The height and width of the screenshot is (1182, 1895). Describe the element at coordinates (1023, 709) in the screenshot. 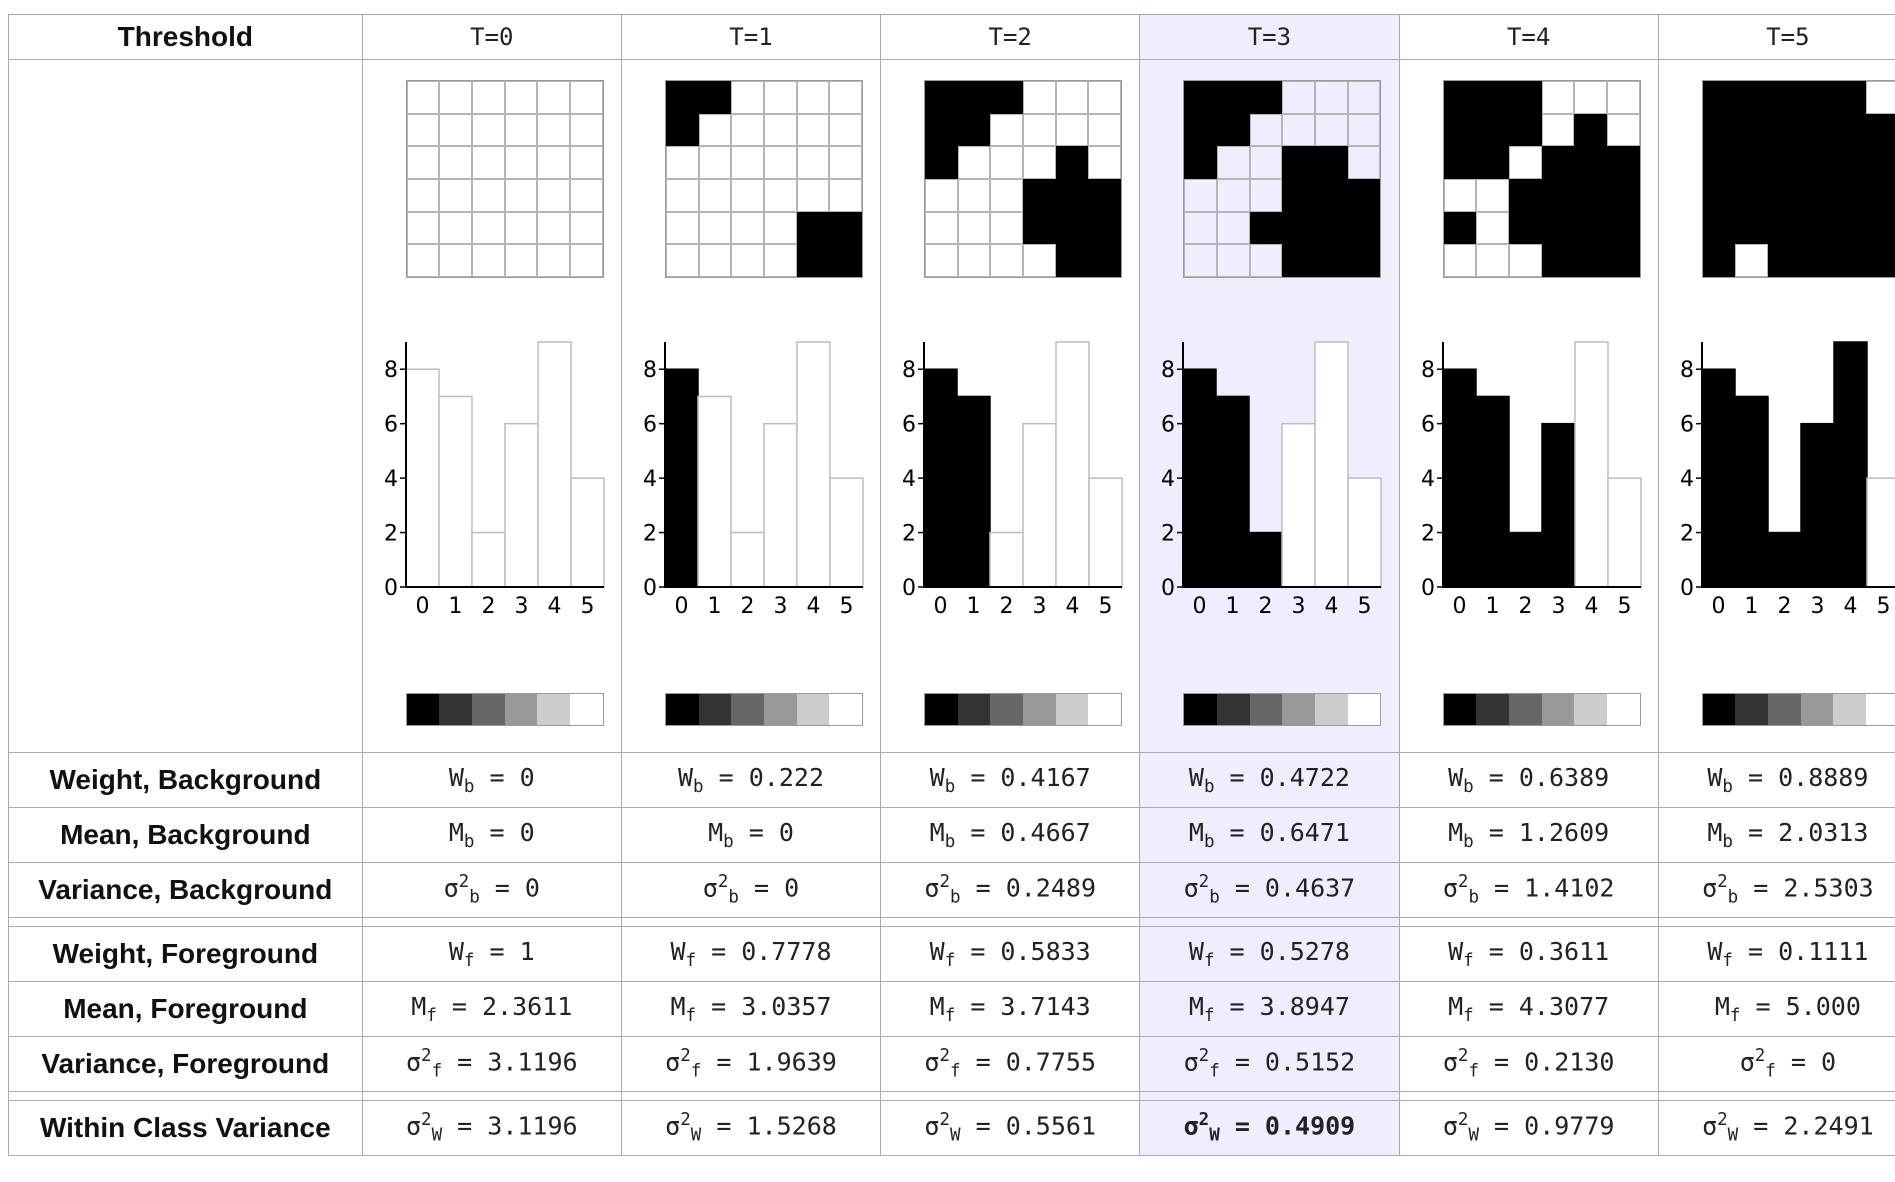

I see `grayscale-legend` at that location.